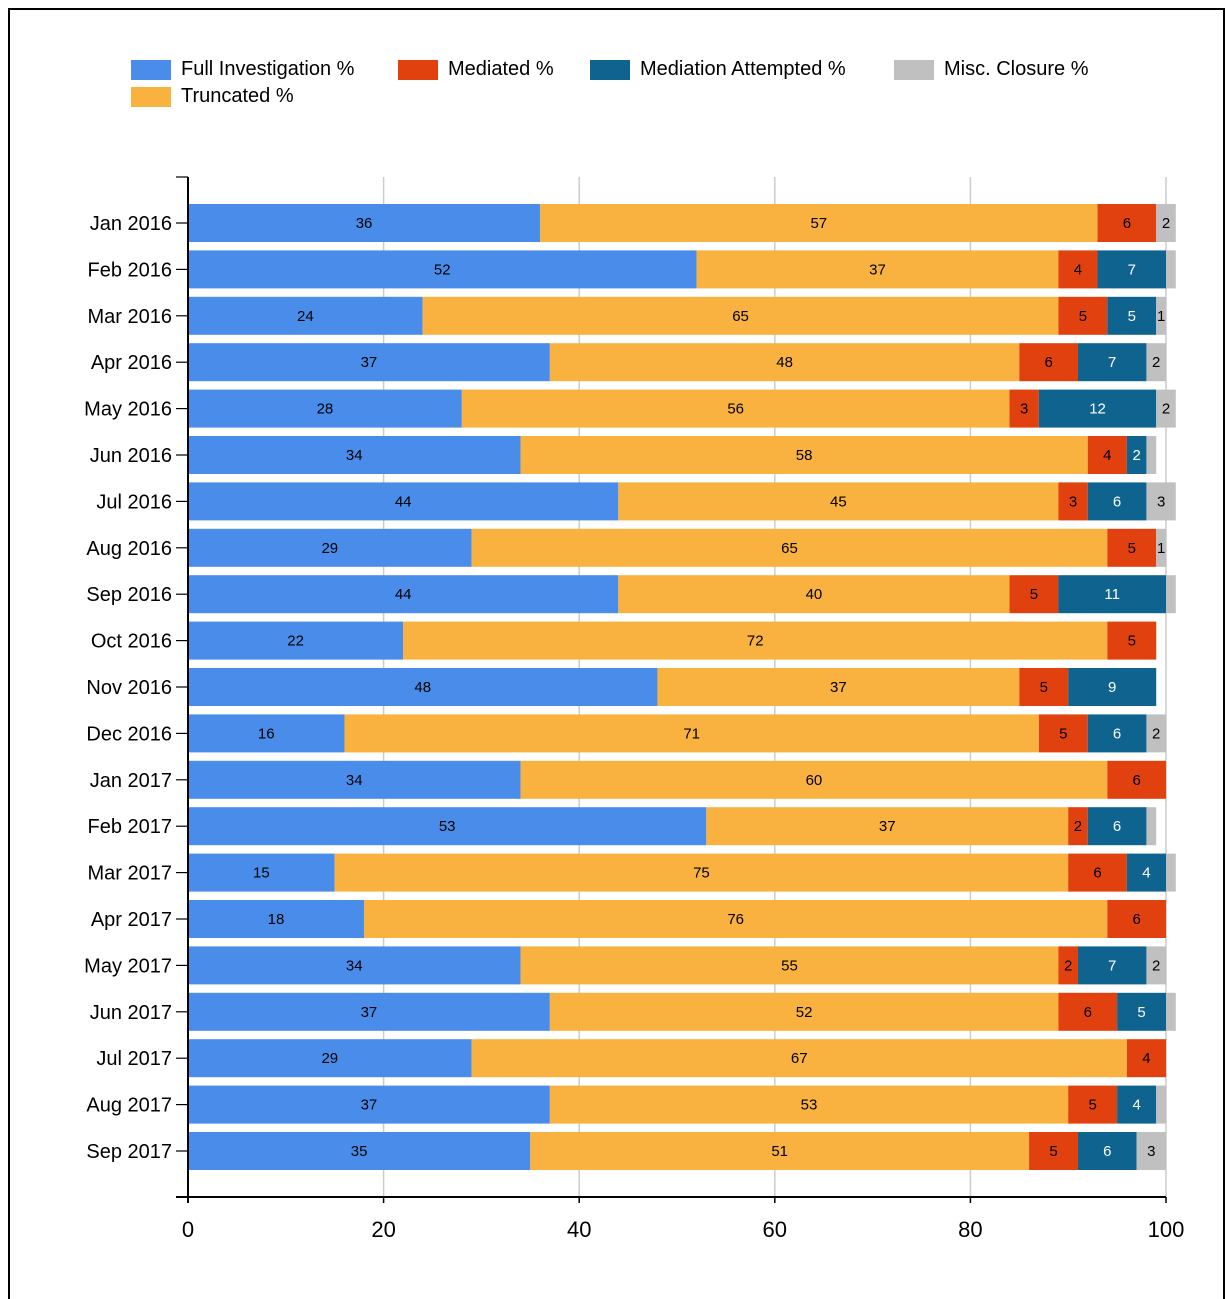 The height and width of the screenshot is (1299, 1225). What do you see at coordinates (129, 549) in the screenshot?
I see `y-tick-label: Aug 2016` at bounding box center [129, 549].